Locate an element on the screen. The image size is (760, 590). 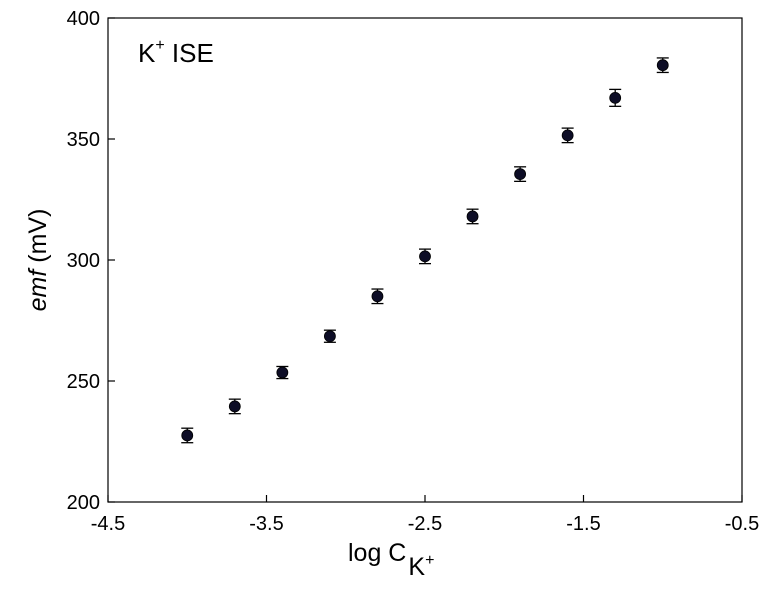
inset-label-ion: K is located at coordinates (147, 53).